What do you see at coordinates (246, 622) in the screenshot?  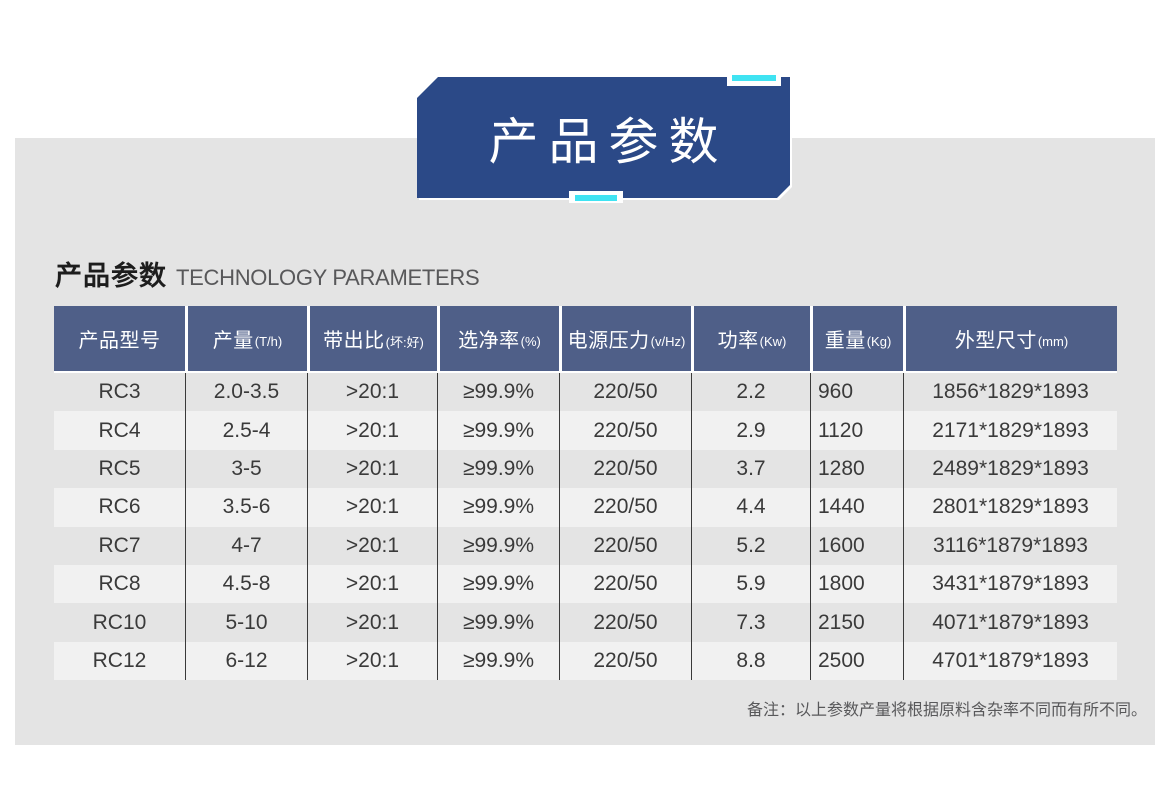 I see `cell-output: 5-10` at bounding box center [246, 622].